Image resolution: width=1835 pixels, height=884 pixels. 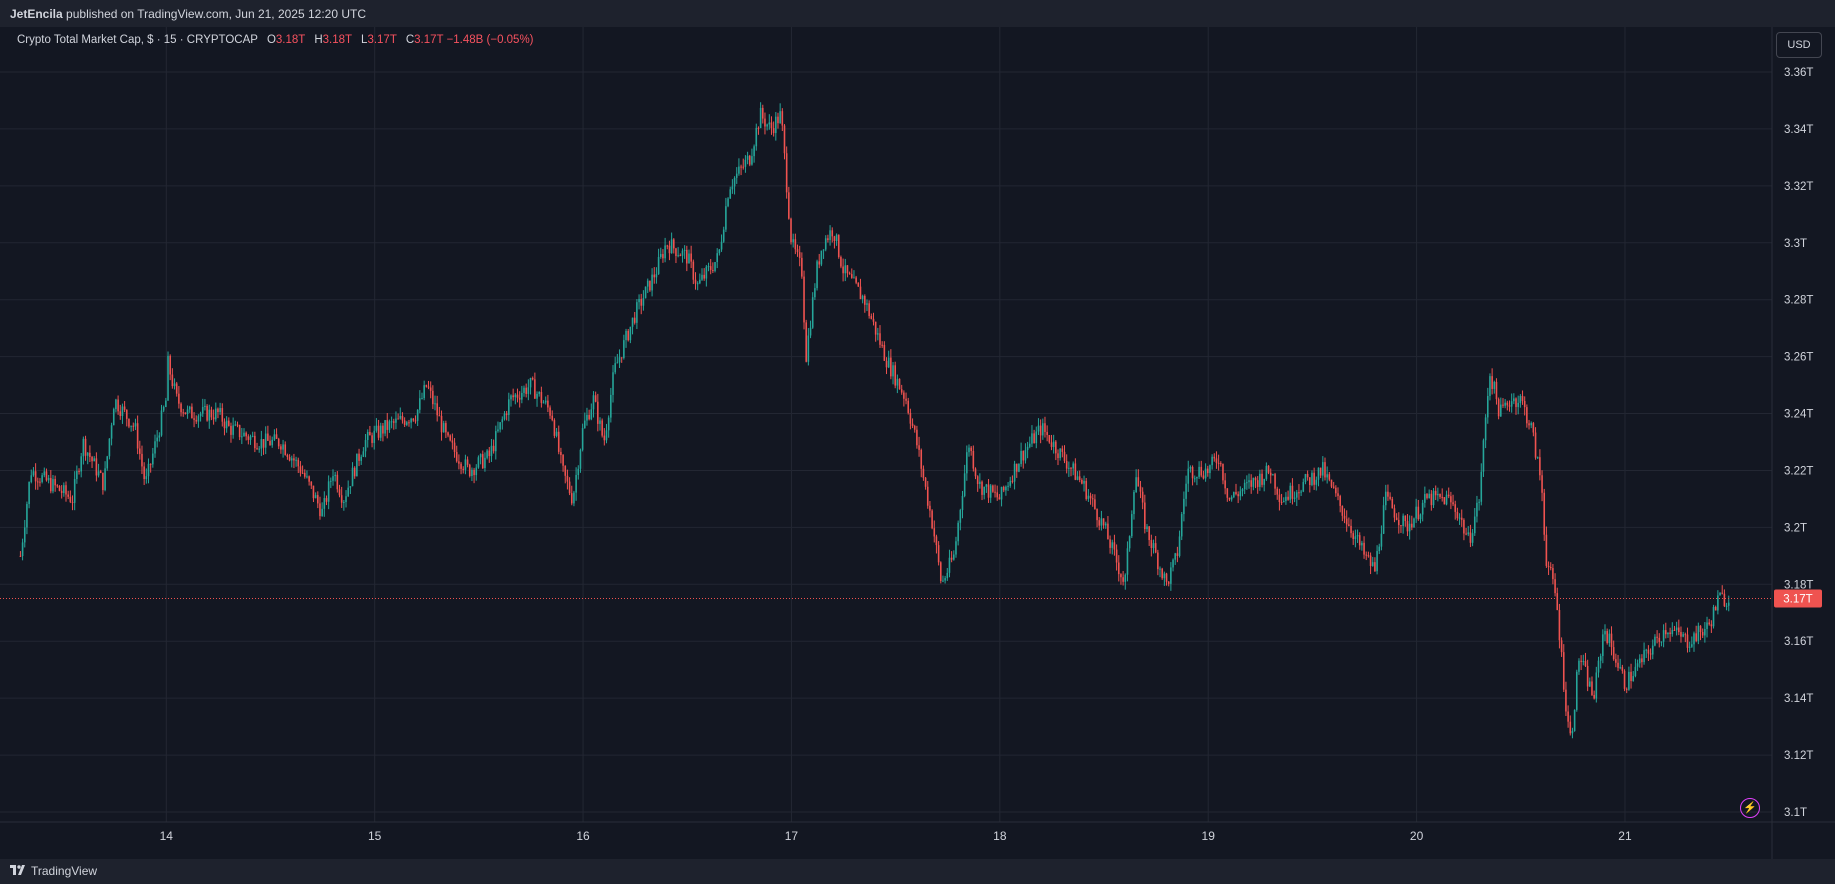 What do you see at coordinates (53, 871) in the screenshot?
I see `tradingview-brand: TradingView` at bounding box center [53, 871].